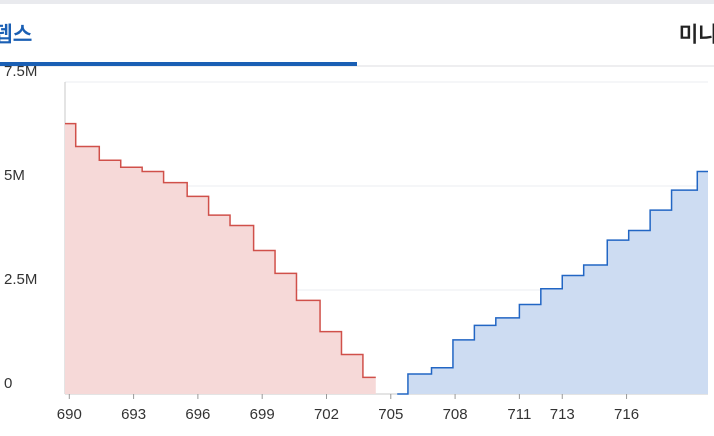  I want to click on x-tick-label: 693, so click(133, 414).